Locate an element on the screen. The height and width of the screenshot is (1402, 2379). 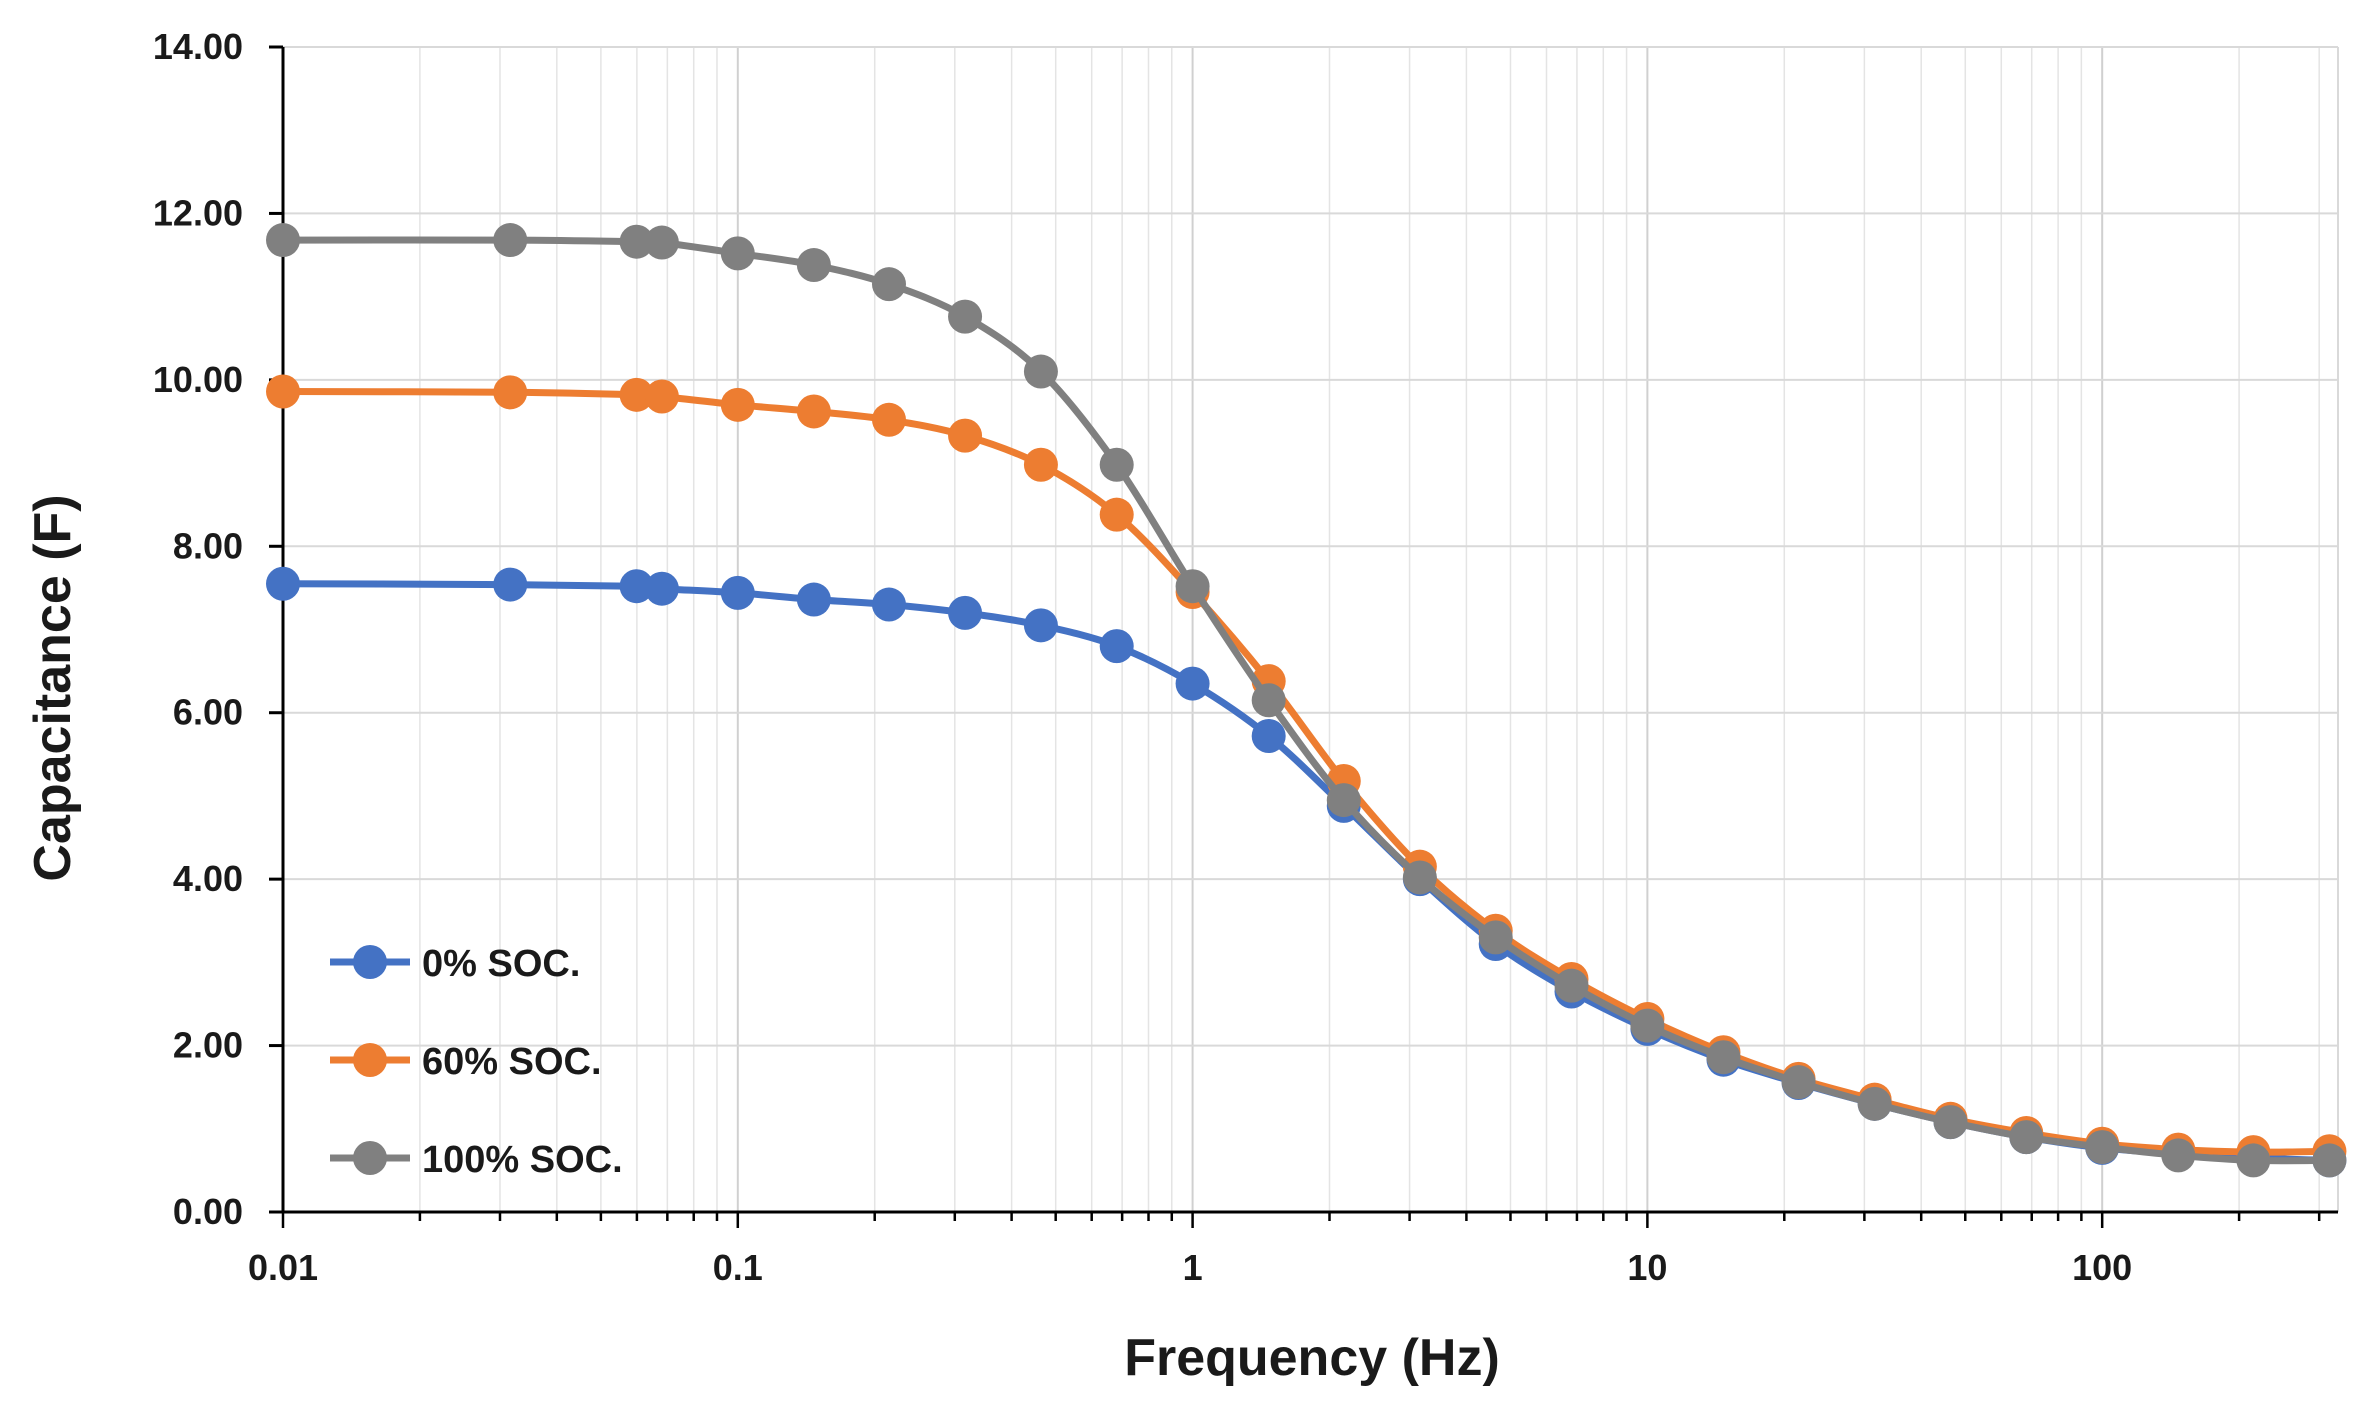
x-tick-label: 1 is located at coordinates (1193, 1267).